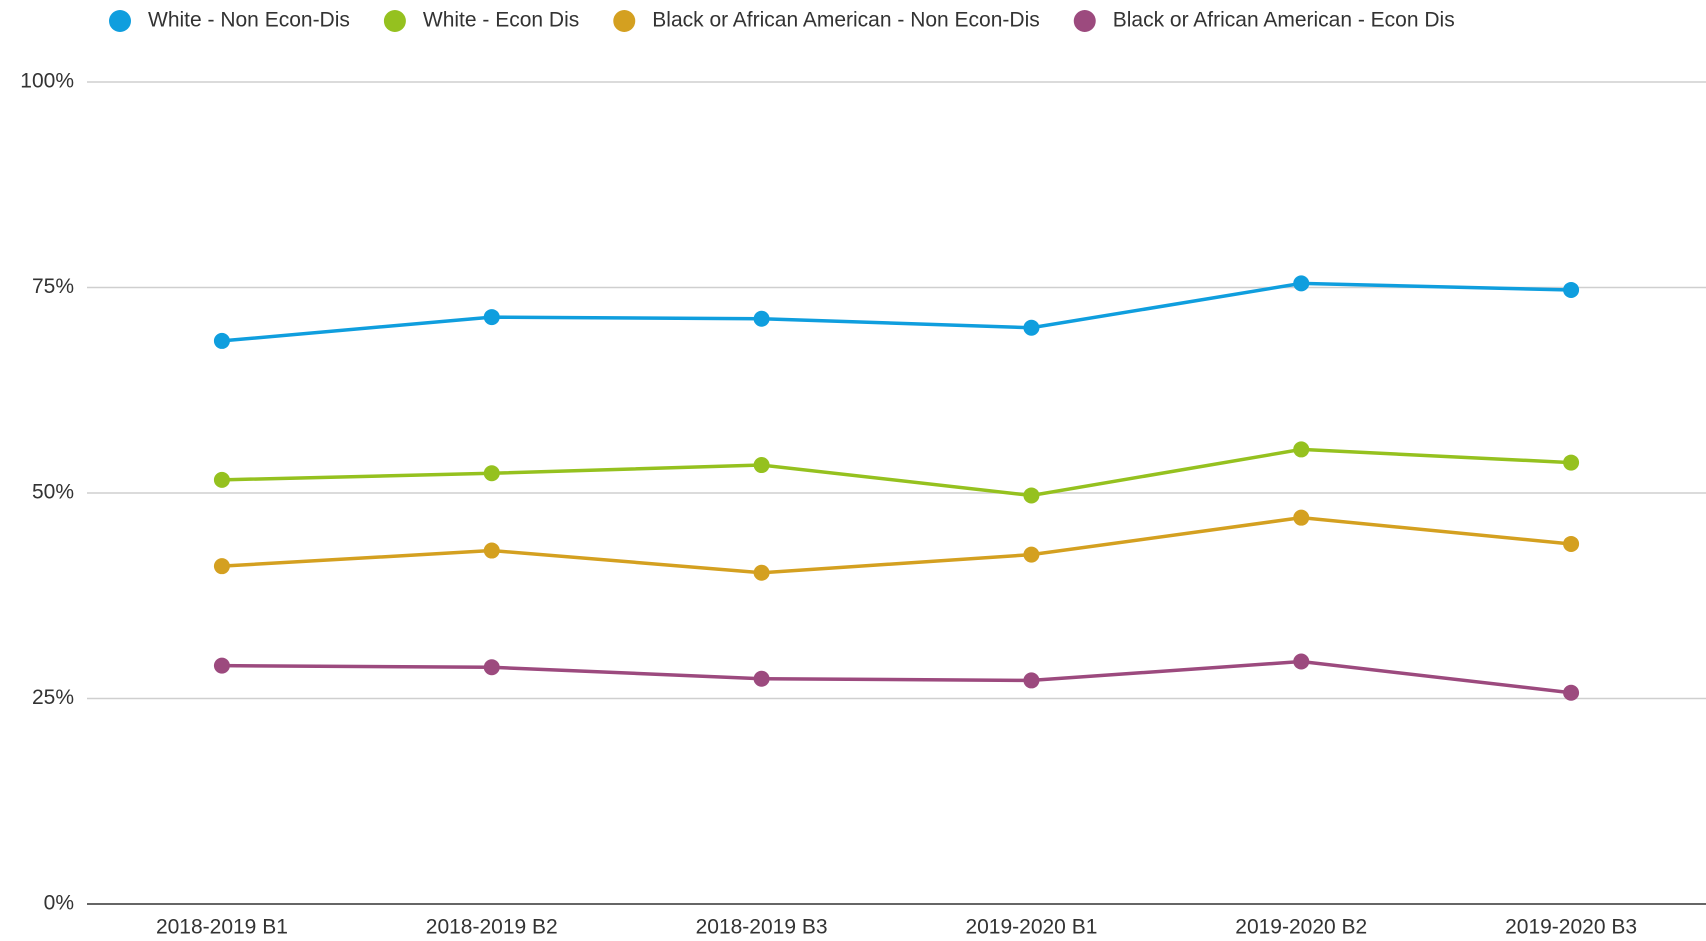 The image size is (1706, 941). What do you see at coordinates (501, 20) in the screenshot?
I see `legend-label: White - Econ Dis` at bounding box center [501, 20].